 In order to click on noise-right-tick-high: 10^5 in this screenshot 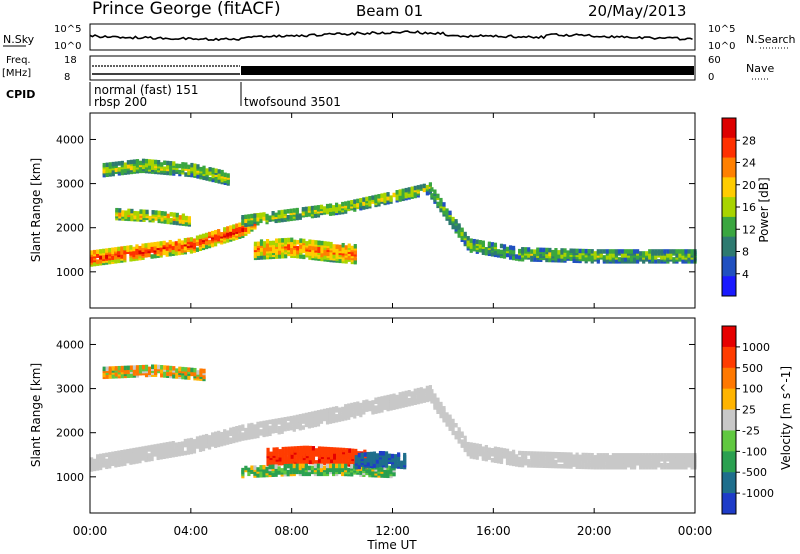, I will do `click(721, 29)`.